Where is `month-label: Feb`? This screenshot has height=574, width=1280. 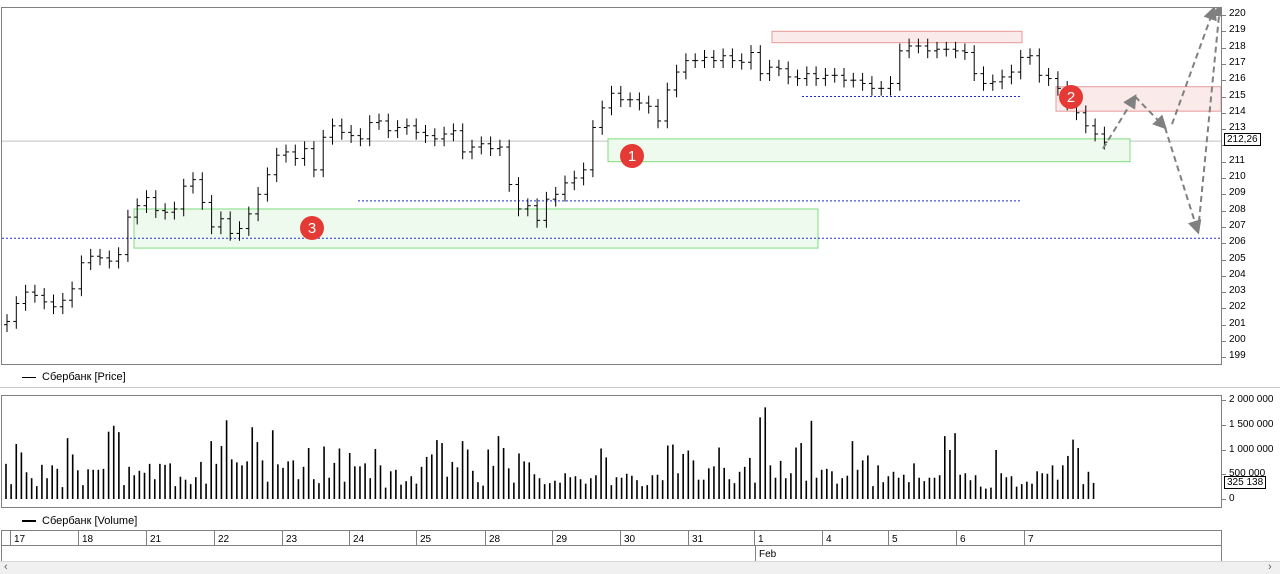
month-label: Feb is located at coordinates (768, 554).